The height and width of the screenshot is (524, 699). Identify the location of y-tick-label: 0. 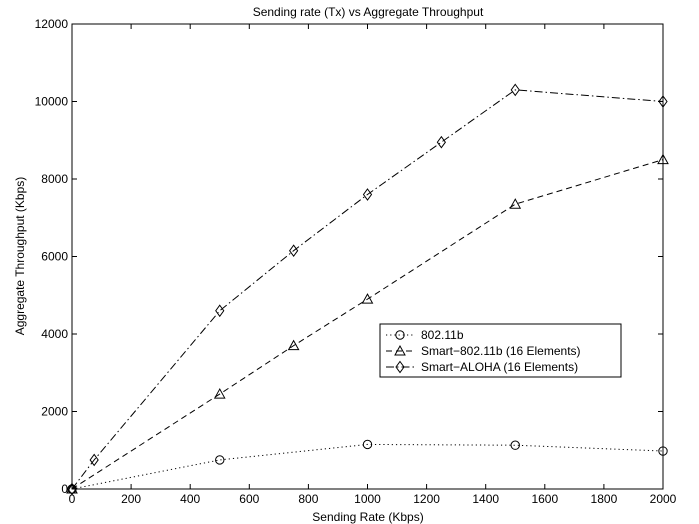
(64, 489).